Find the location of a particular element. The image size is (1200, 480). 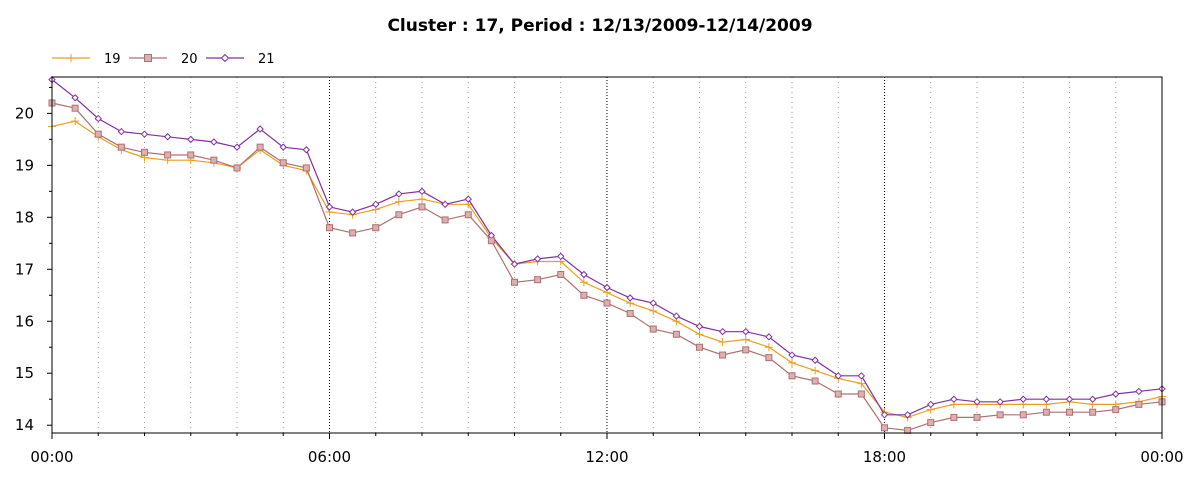

y-tick-label: 17 is located at coordinates (24, 269).